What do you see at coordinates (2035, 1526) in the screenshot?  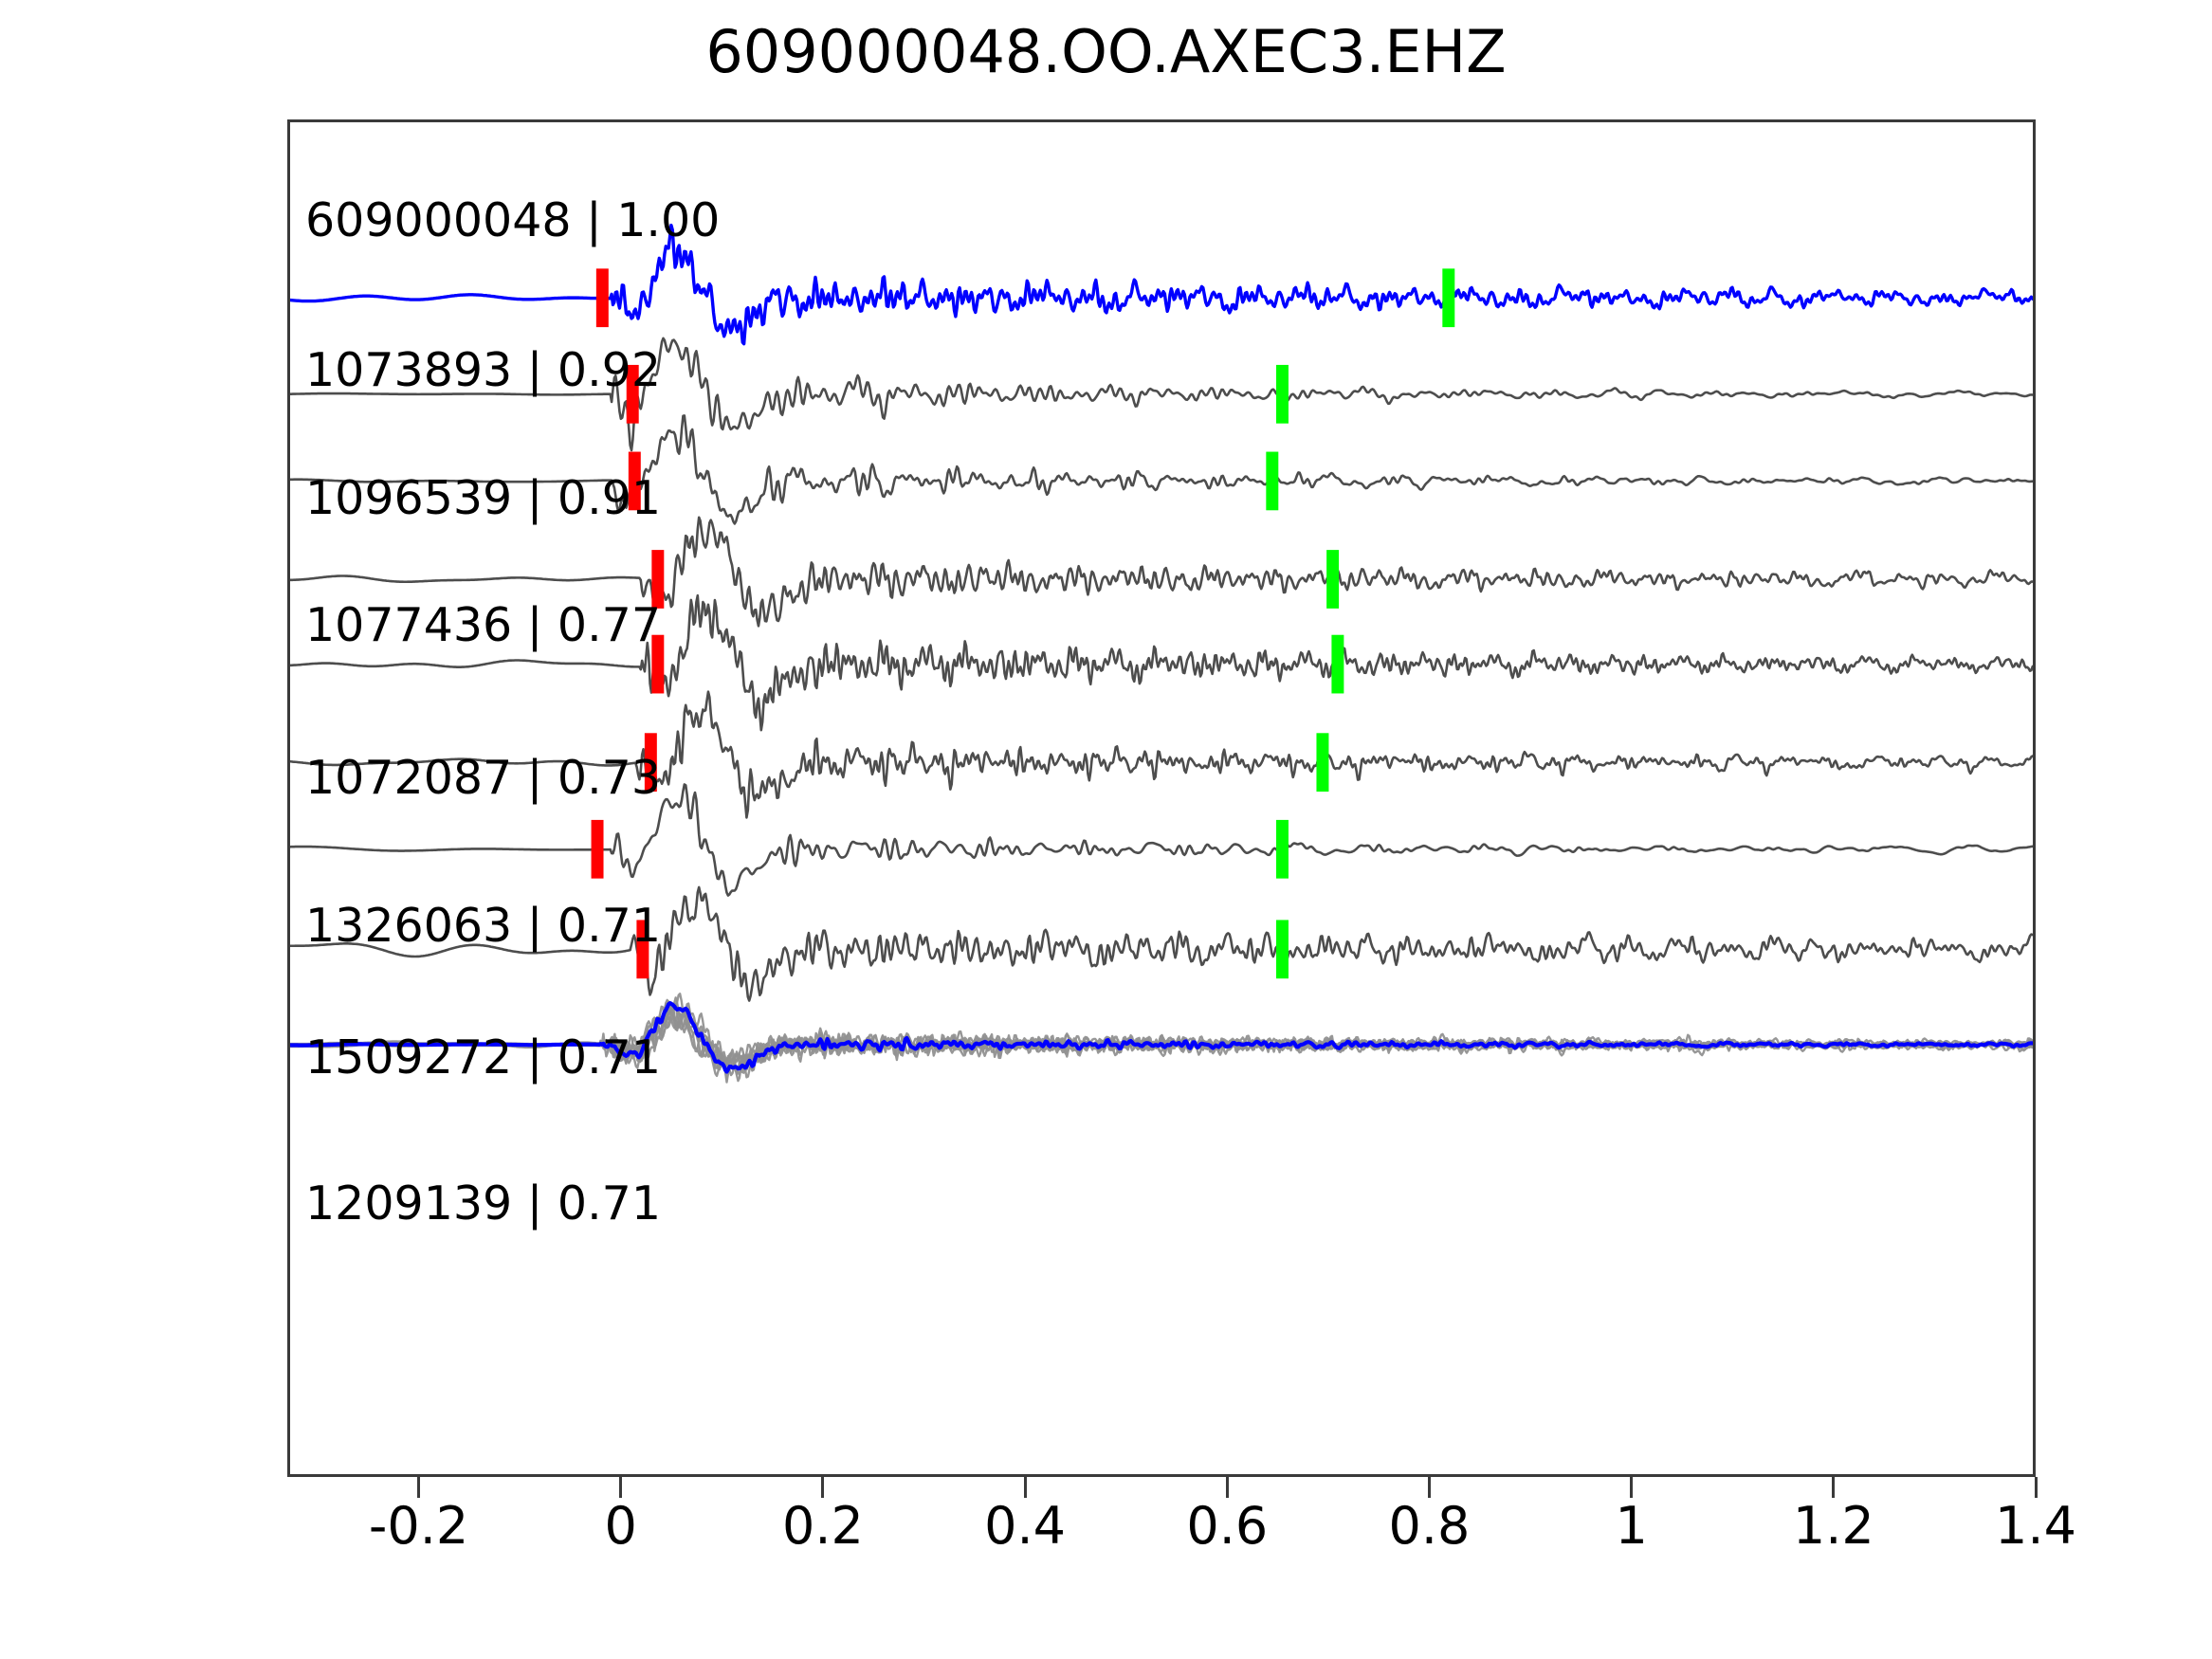 I see `x-tick-label: 1.4` at bounding box center [2035, 1526].